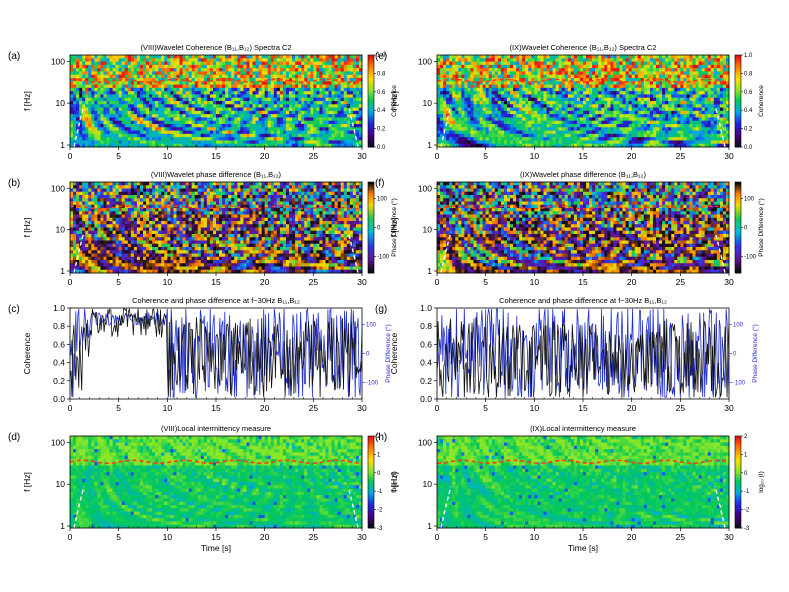  What do you see at coordinates (371, 59) in the screenshot?
I see `colorbar-swatch` at bounding box center [371, 59].